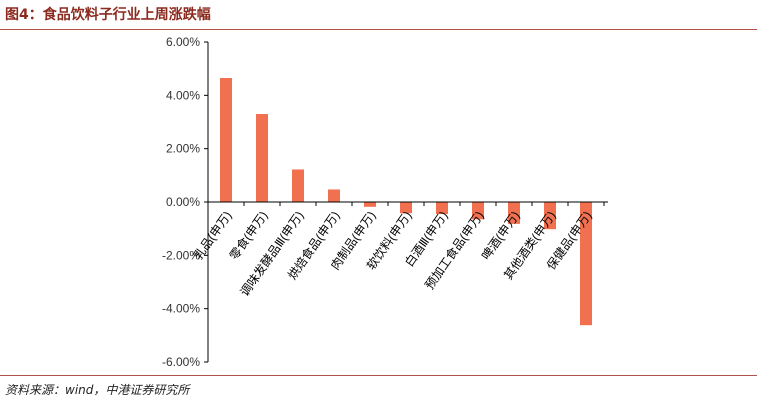 The width and height of the screenshot is (762, 403). Describe the element at coordinates (97, 390) in the screenshot. I see `source-note: 资料来源：wind，中港证券研究所` at that location.